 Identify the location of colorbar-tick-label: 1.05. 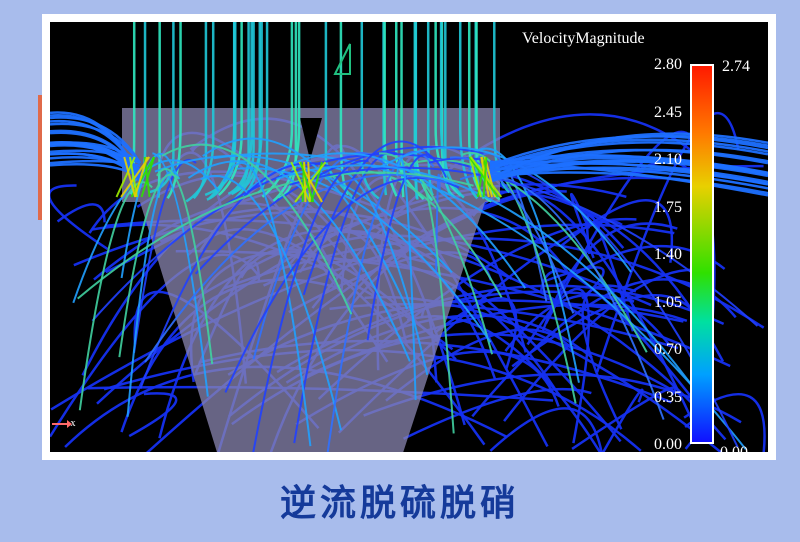
(668, 302).